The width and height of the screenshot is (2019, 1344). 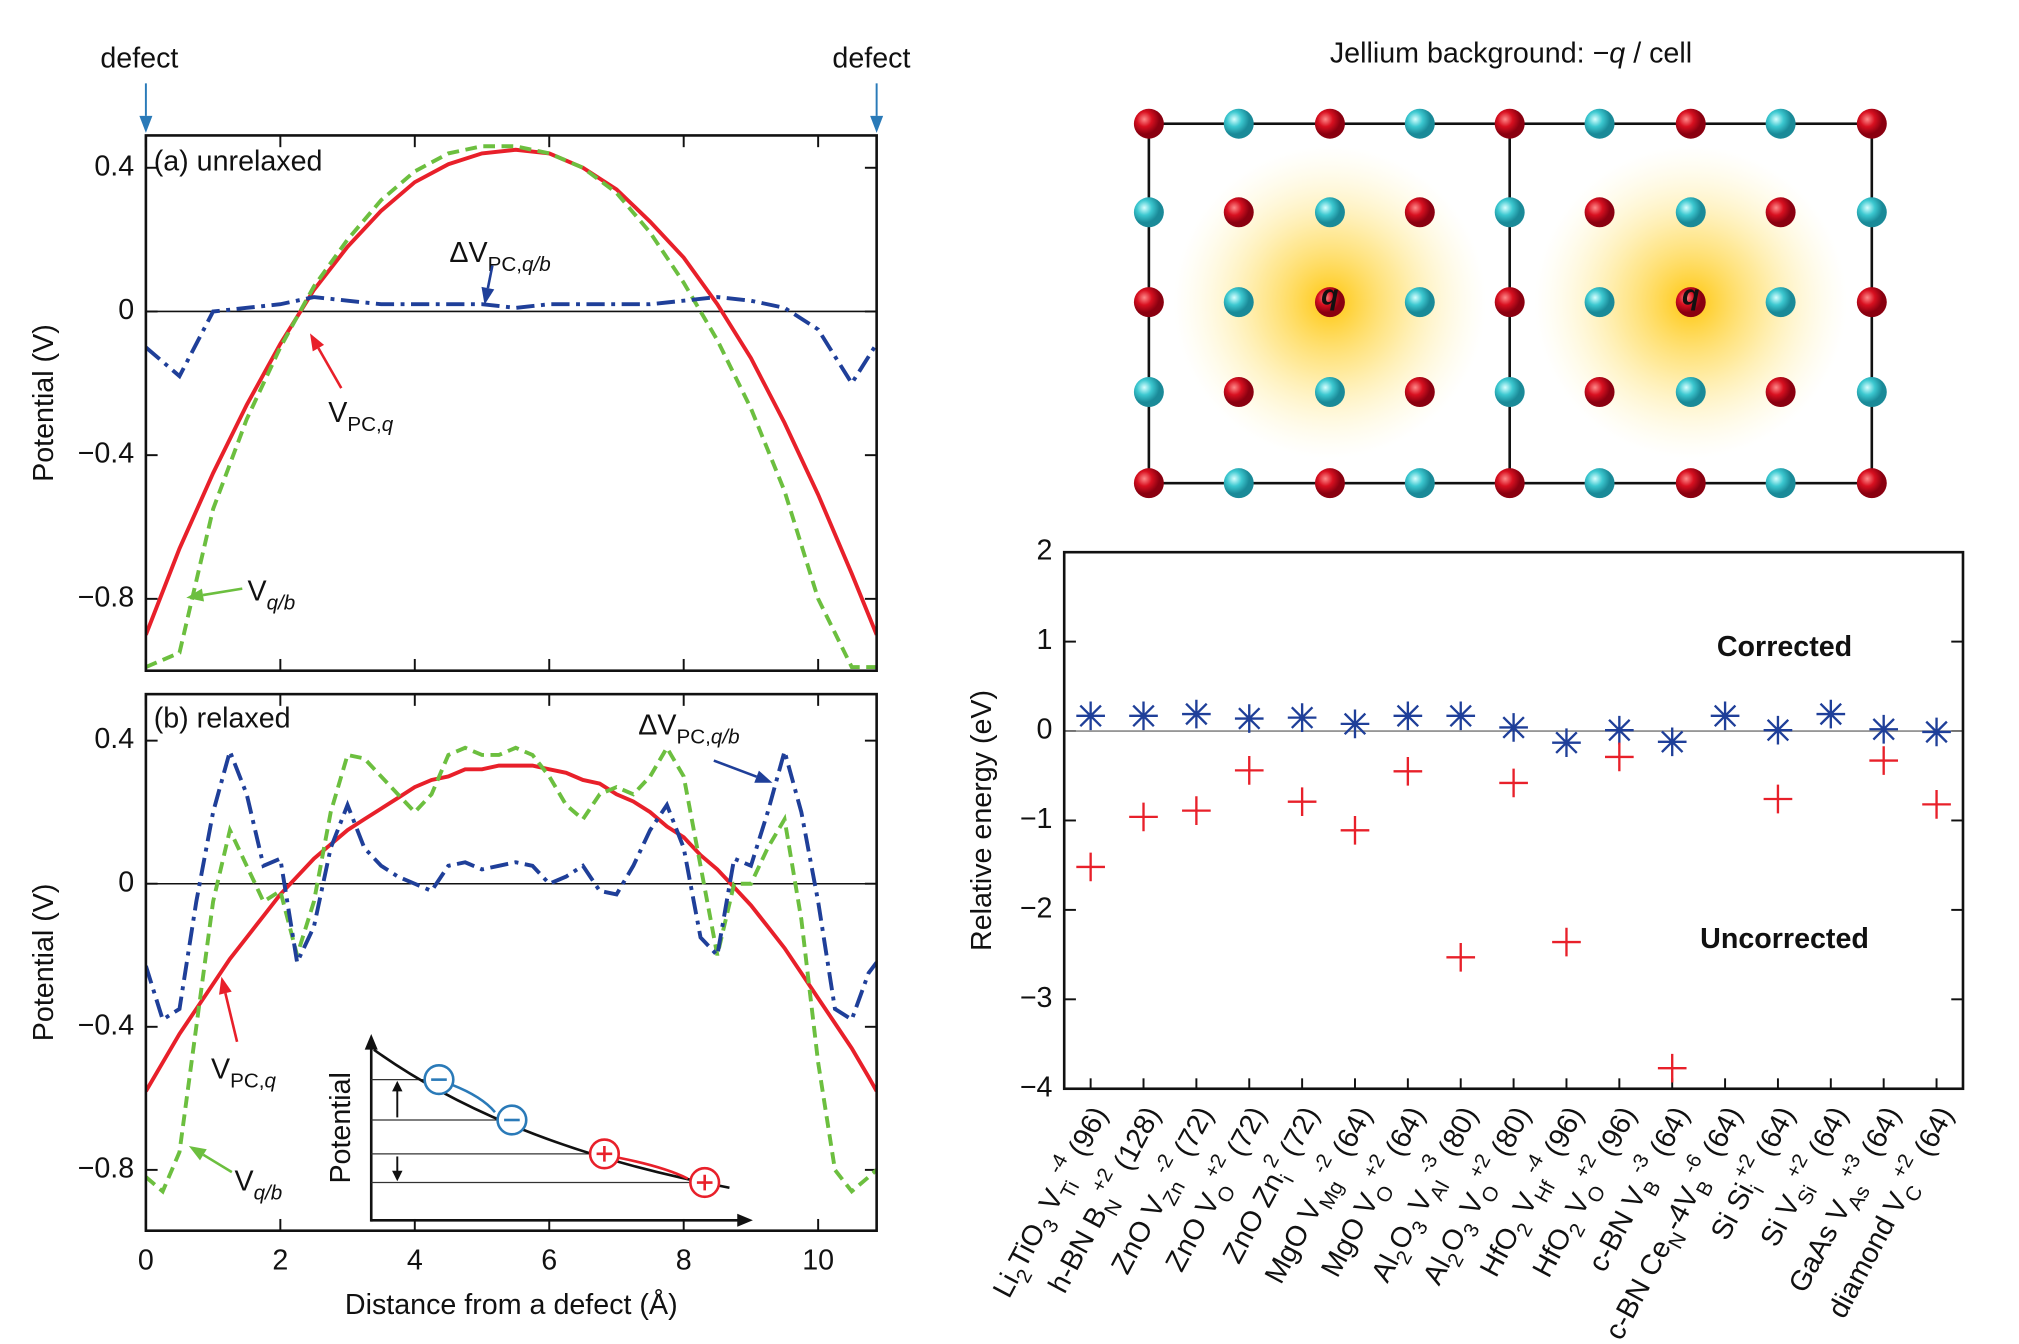 What do you see at coordinates (1617, 53) in the screenshot?
I see `text-part: q` at bounding box center [1617, 53].